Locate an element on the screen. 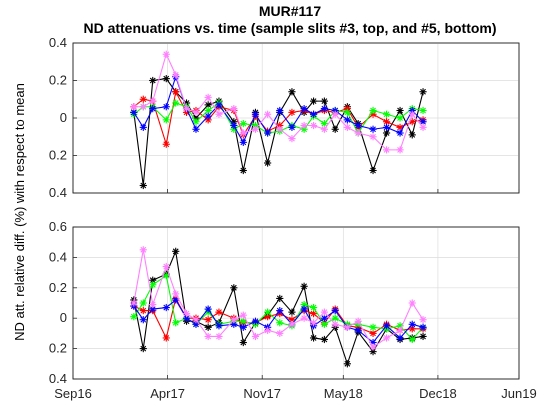  x-tick-label: Dec18 is located at coordinates (438, 393).